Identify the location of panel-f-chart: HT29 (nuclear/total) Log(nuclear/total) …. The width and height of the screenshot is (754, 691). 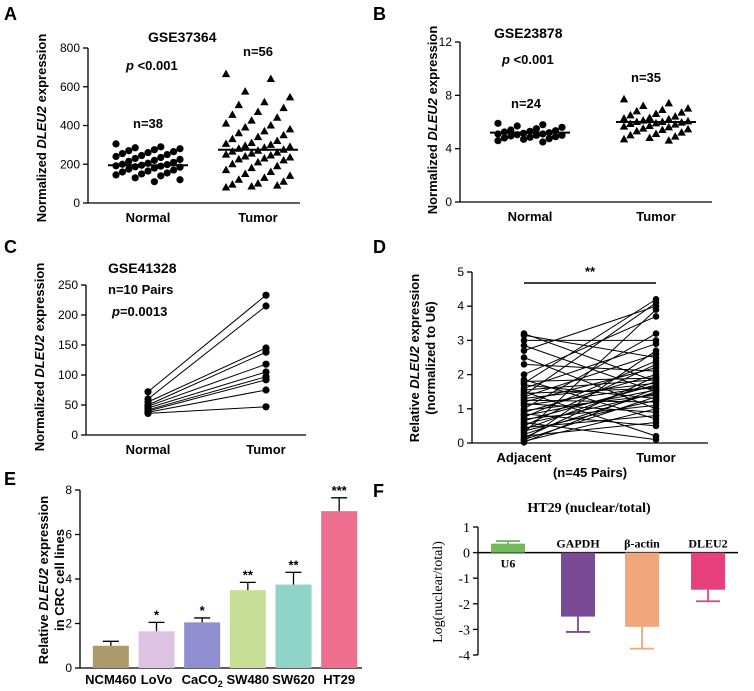
(584, 582).